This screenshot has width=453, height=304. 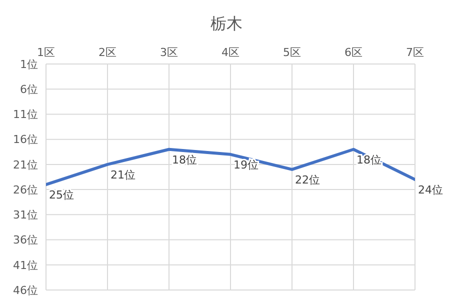 I want to click on x-tick-label: 2区, so click(x=107, y=52).